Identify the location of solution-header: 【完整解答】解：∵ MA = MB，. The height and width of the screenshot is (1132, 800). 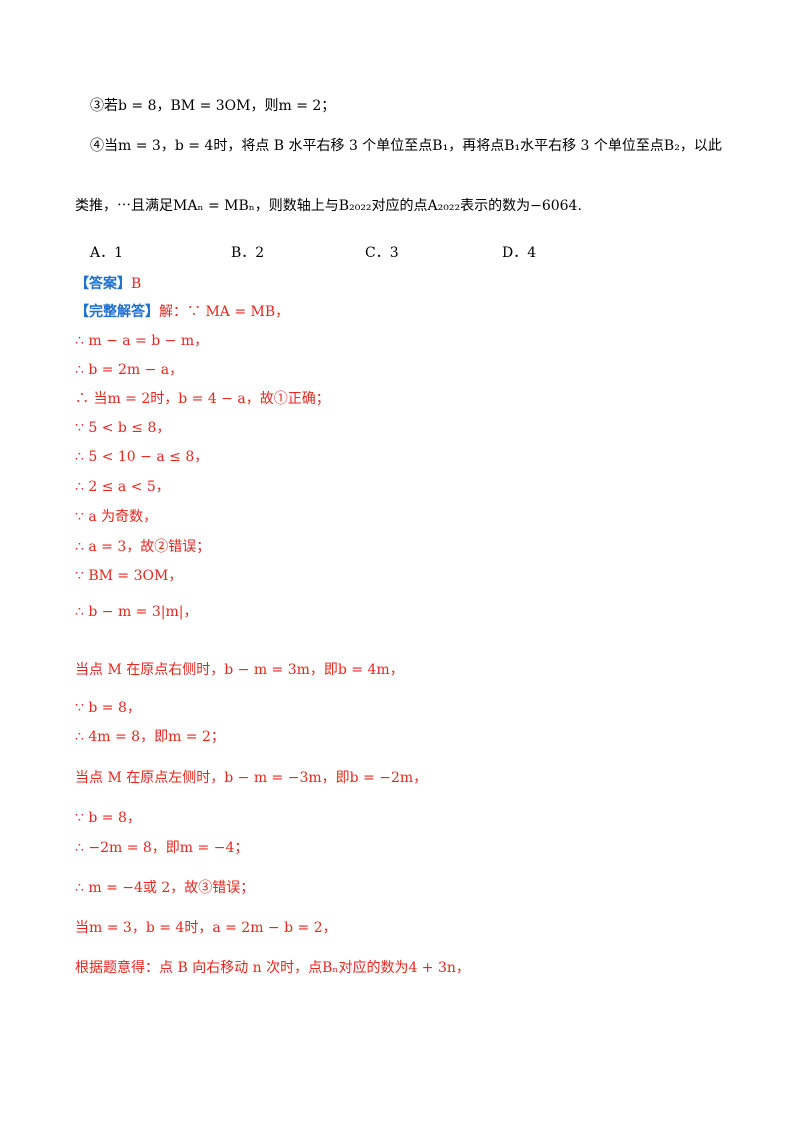
(182, 312).